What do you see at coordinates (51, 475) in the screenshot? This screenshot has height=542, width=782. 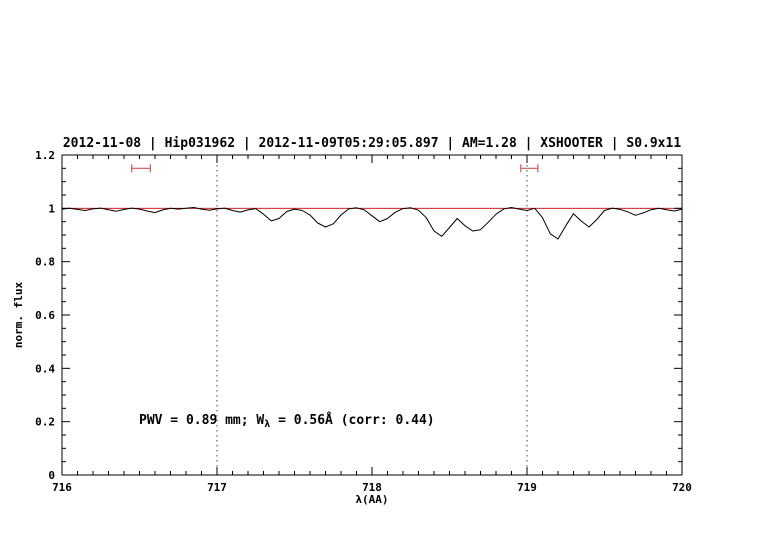 I see `y-tick-label: 0` at bounding box center [51, 475].